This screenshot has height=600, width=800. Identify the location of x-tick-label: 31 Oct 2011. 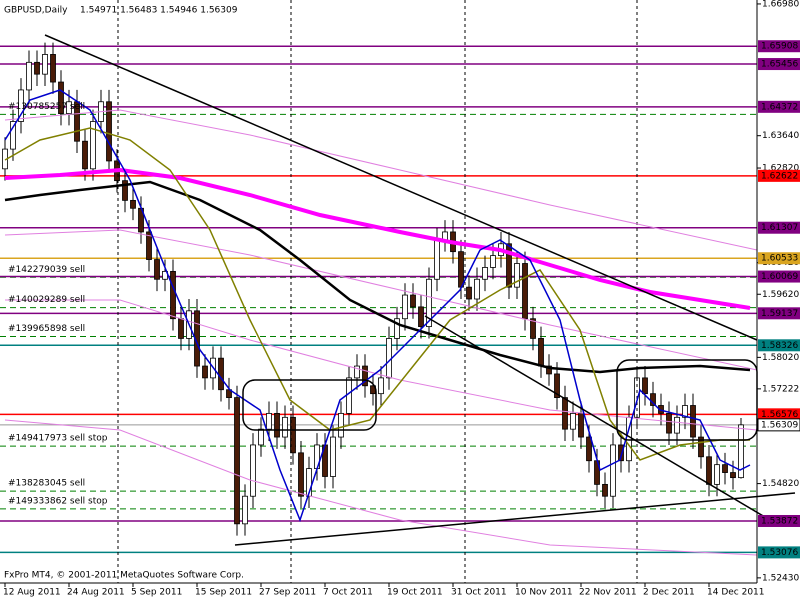
(479, 593).